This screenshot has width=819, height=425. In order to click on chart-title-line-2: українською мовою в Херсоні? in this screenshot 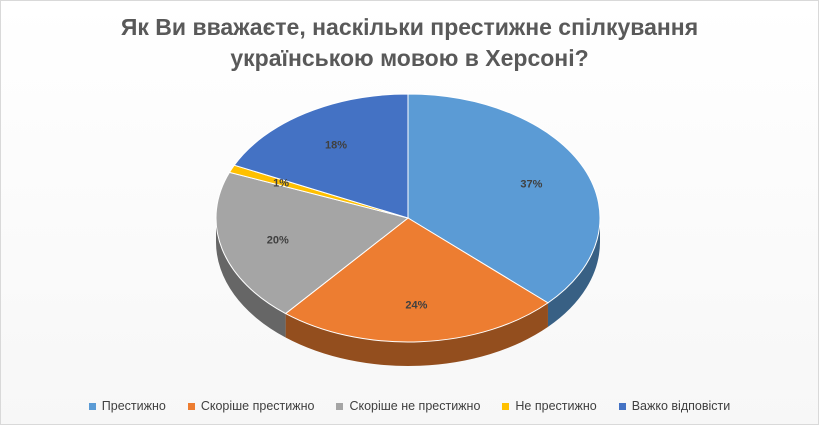, I will do `click(409, 58)`.